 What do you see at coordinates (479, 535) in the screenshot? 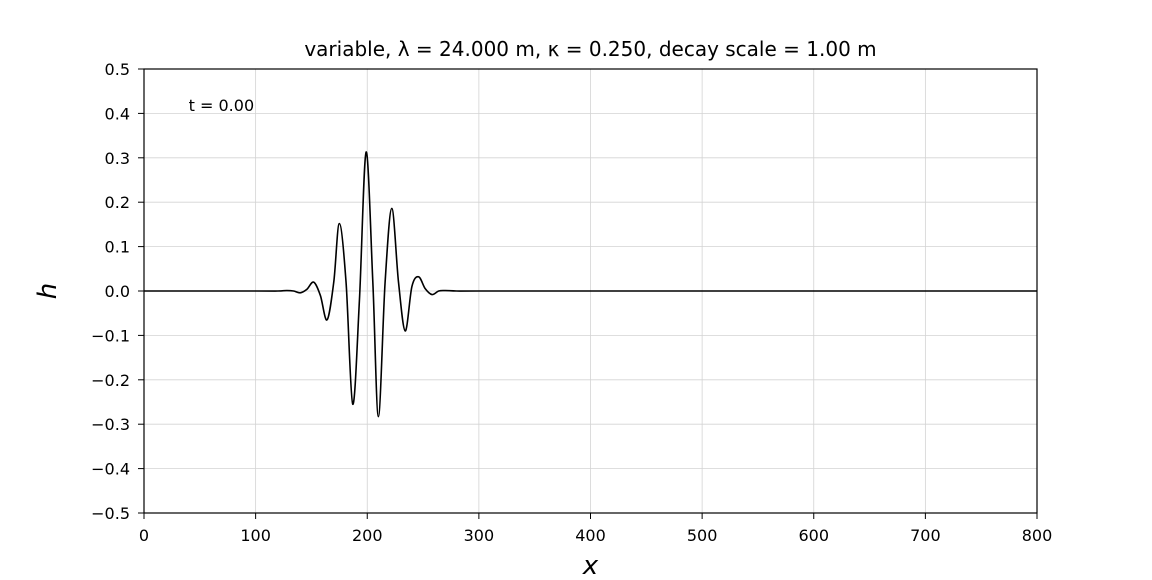
I see `x-tick-label: 300` at bounding box center [479, 535].